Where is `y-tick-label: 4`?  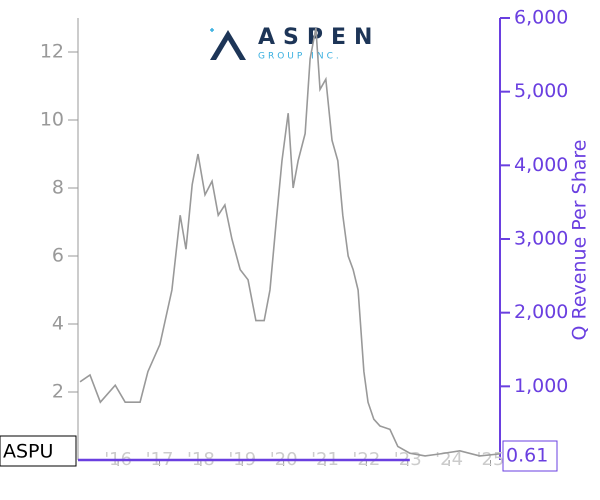
y-tick-label: 4 is located at coordinates (58, 324).